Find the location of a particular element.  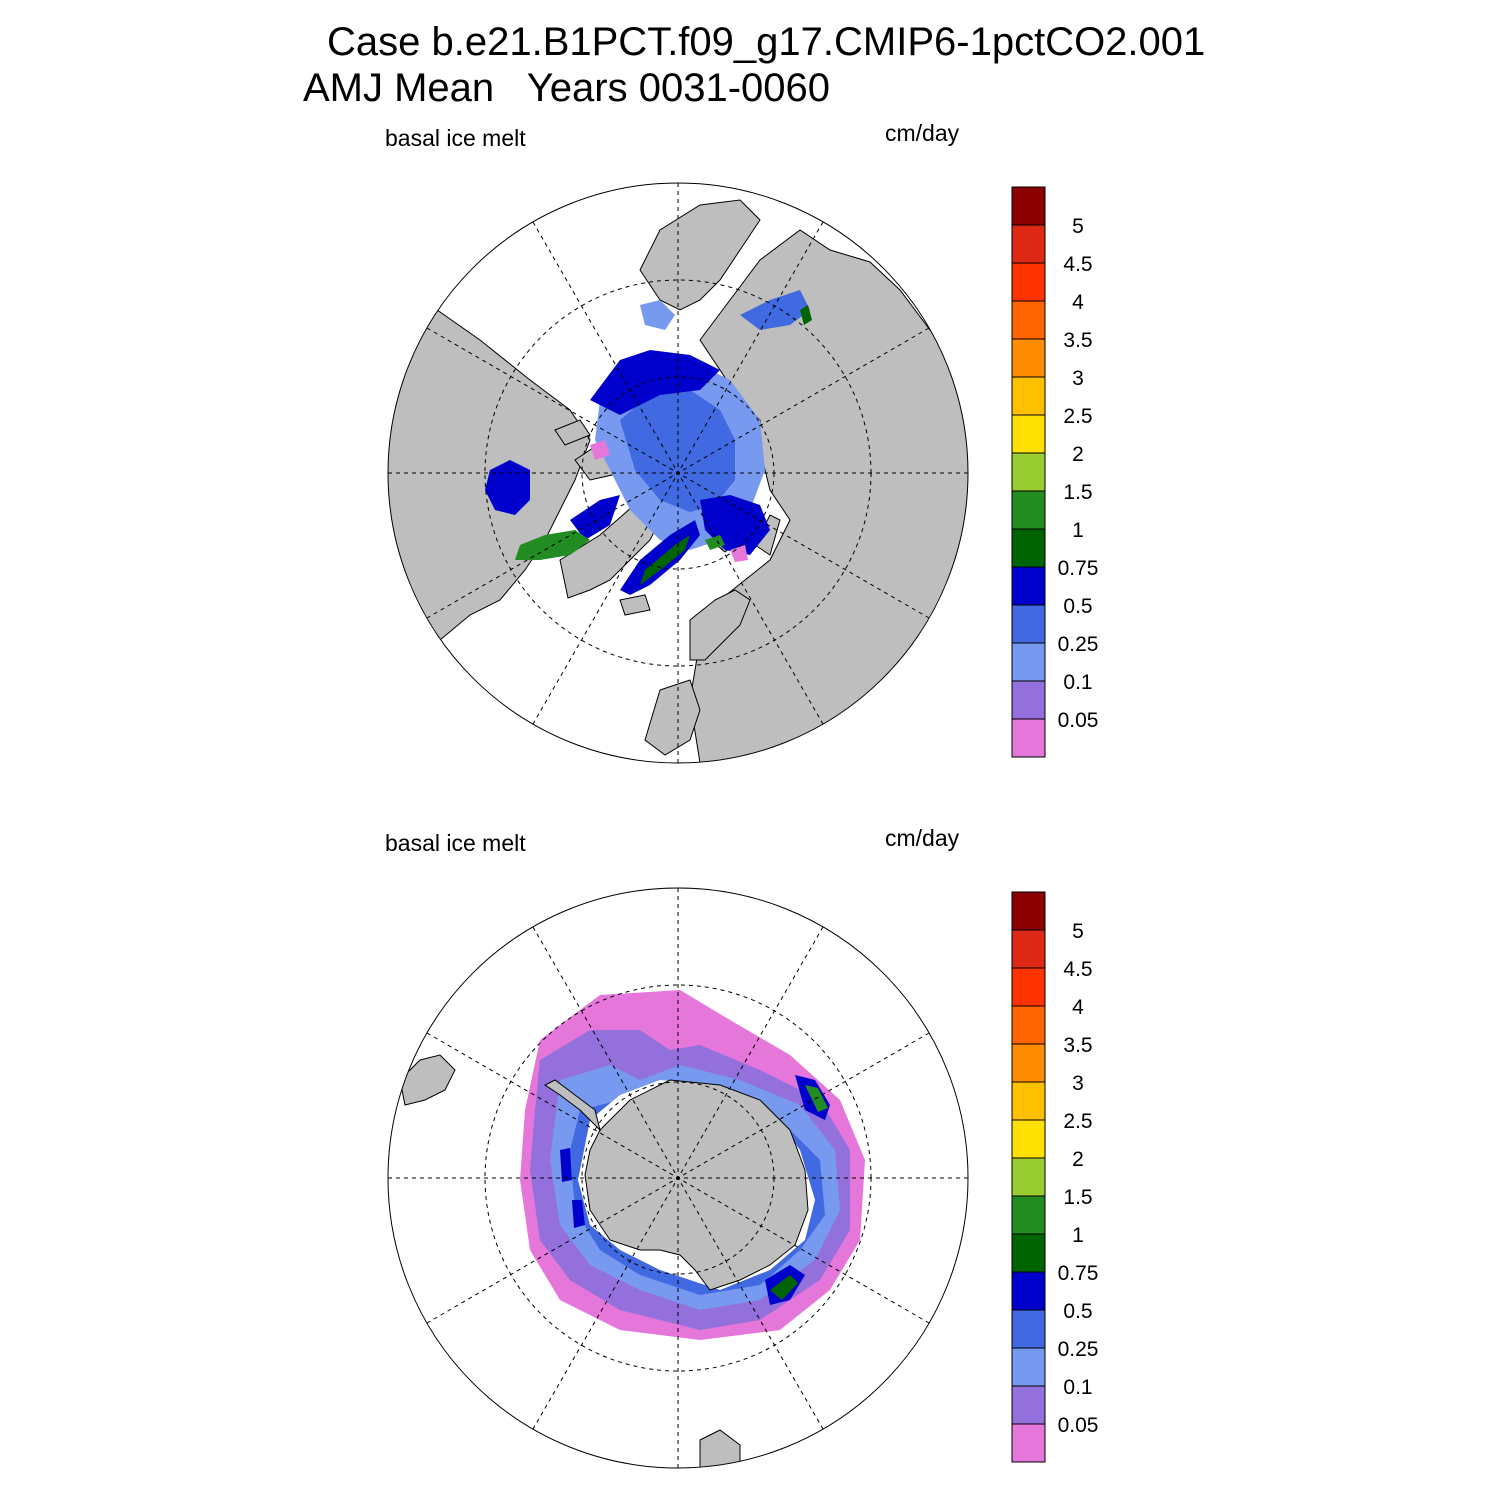

antarctic-colorbar-label-13: 5 is located at coordinates (1078, 931).